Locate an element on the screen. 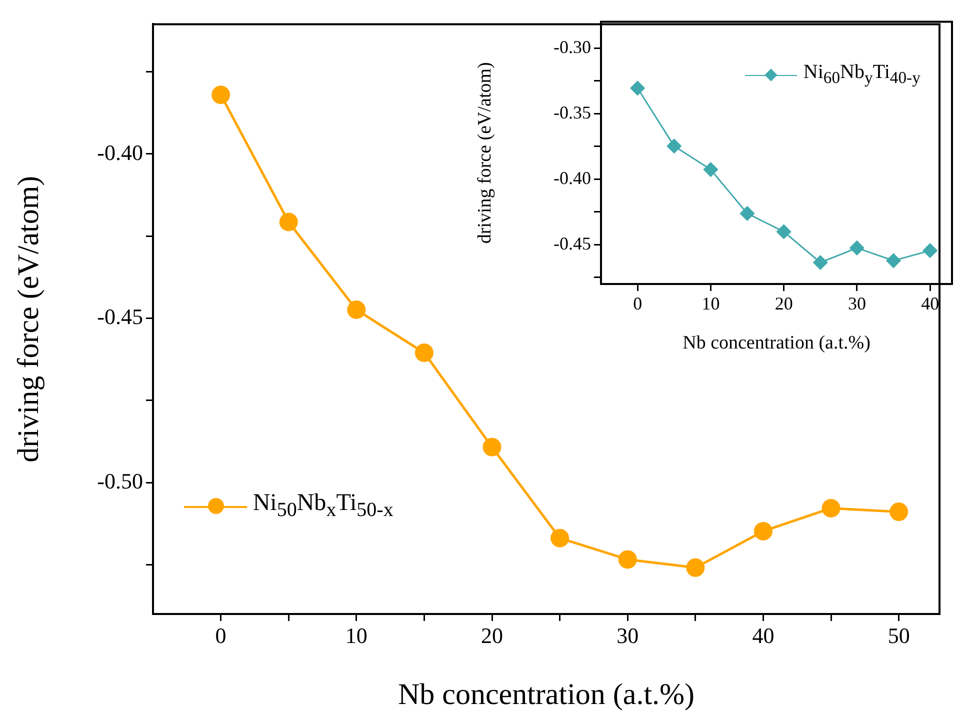  y-tick-label: -0.30 is located at coordinates (572, 46).